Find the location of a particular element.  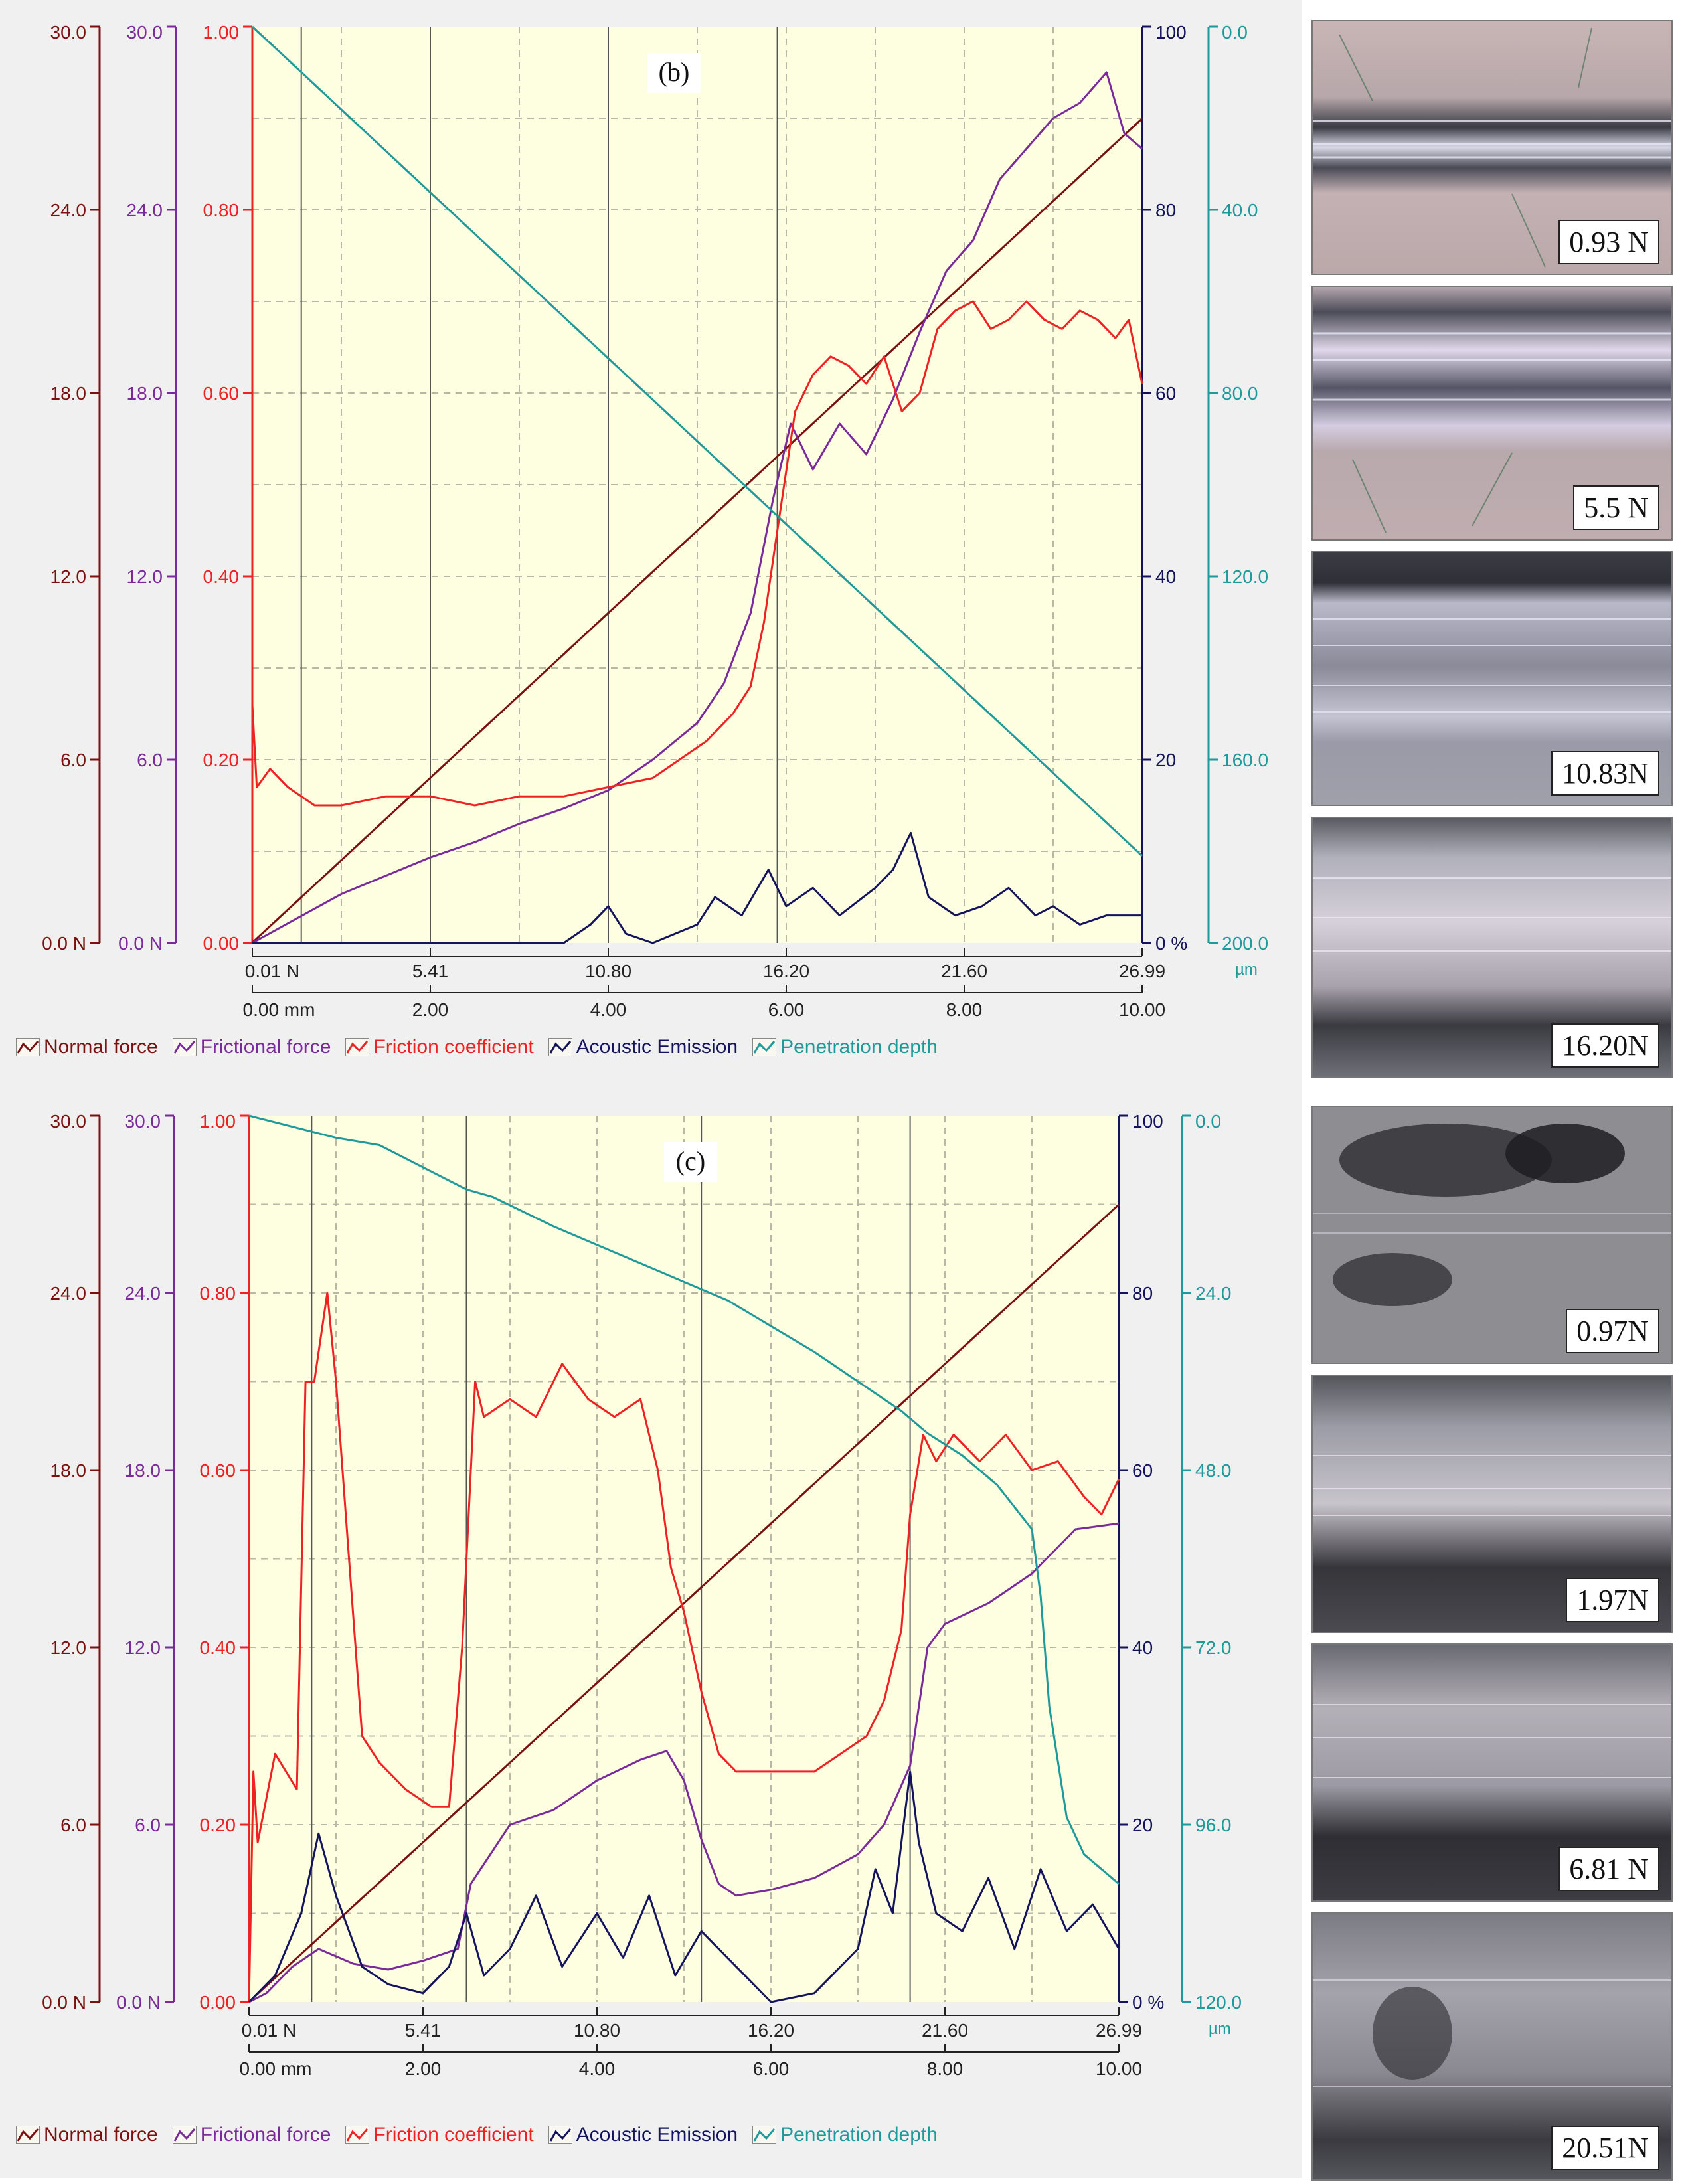

tick-label: 0 % is located at coordinates (1171, 943).